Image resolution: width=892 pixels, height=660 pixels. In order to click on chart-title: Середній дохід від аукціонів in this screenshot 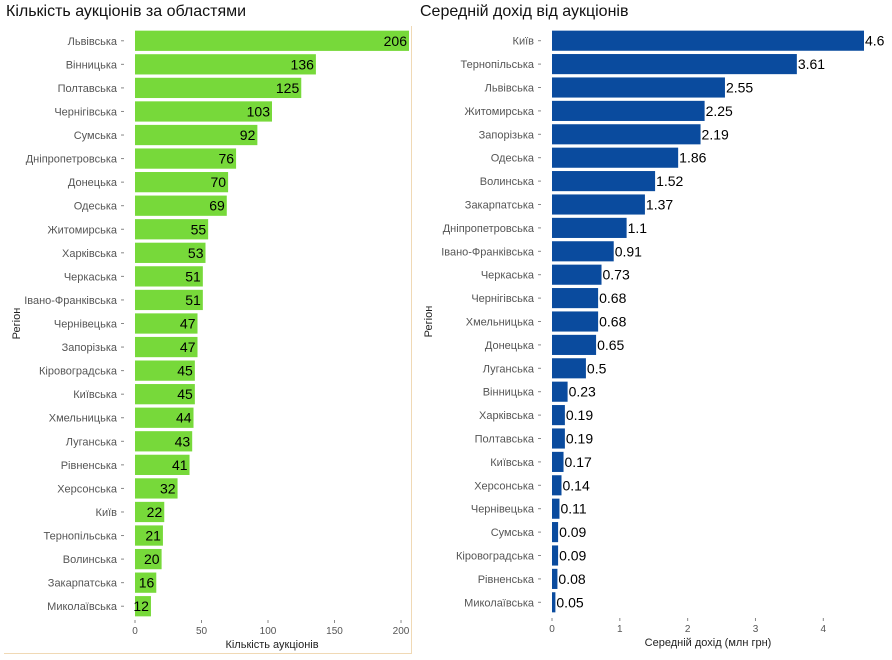, I will do `click(524, 11)`.